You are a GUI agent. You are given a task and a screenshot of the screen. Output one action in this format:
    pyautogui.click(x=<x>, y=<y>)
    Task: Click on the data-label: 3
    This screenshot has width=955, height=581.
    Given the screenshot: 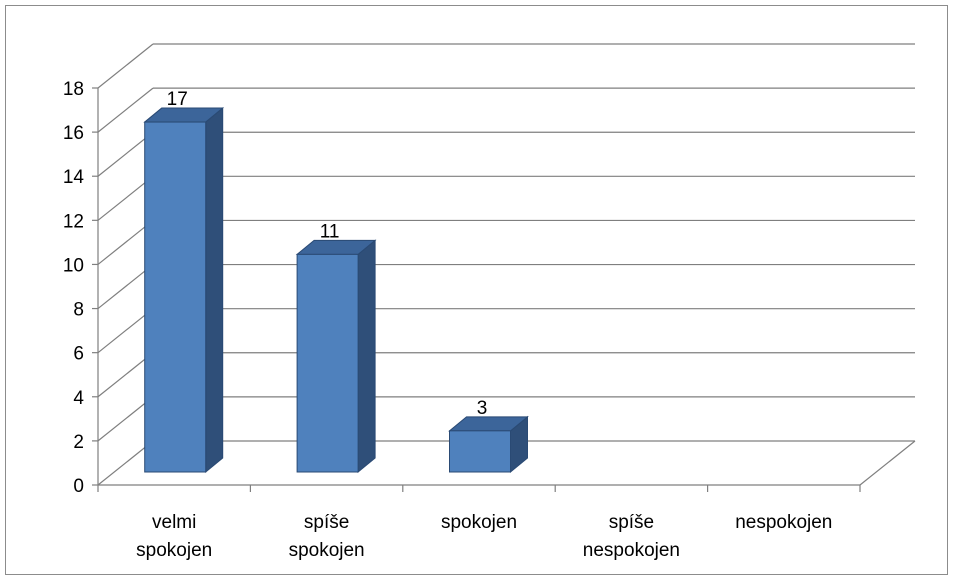 What is the action you would take?
    pyautogui.click(x=482, y=408)
    